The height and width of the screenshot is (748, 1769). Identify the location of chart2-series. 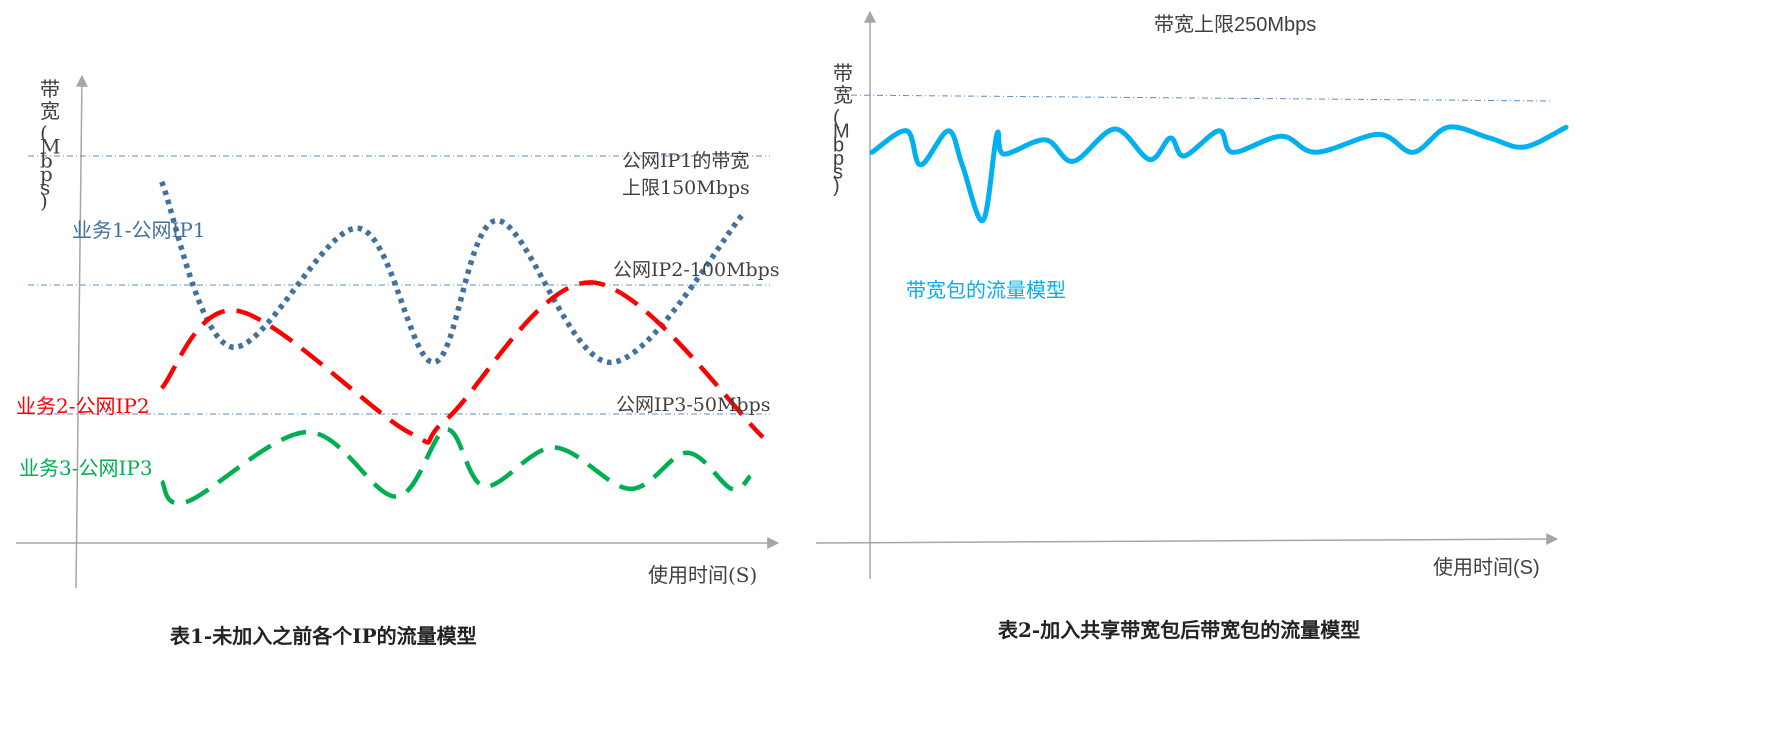
(1219, 173).